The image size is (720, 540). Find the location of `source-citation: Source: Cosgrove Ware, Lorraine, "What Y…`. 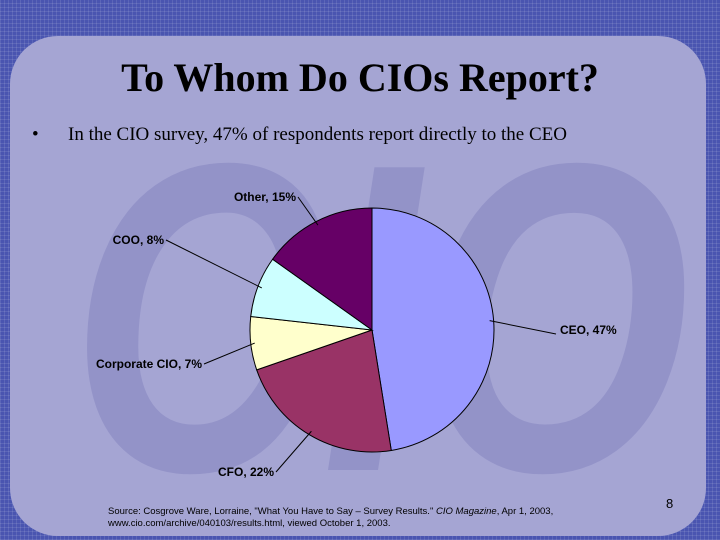

source-citation: Source: Cosgrove Ware, Lorraine, "What Y… is located at coordinates (368, 518).